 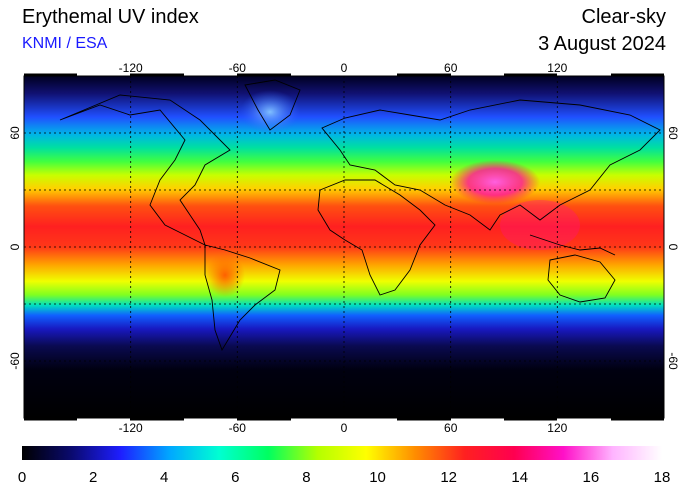 I want to click on lon-tick-top-1: -120, so click(x=131, y=68).